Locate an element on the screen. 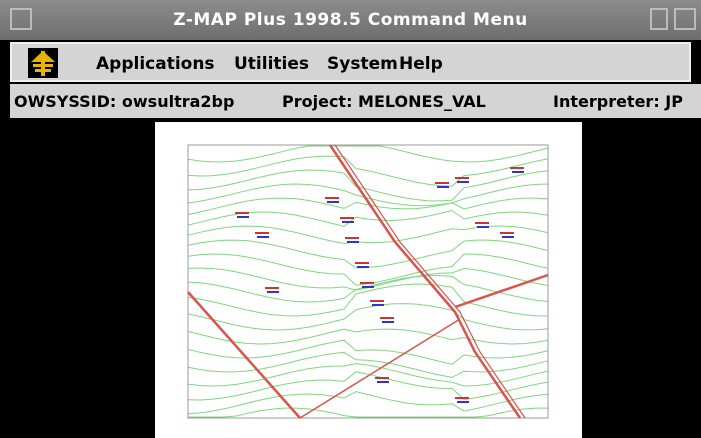 The image size is (701, 438). minimize-button is located at coordinates (659, 19).